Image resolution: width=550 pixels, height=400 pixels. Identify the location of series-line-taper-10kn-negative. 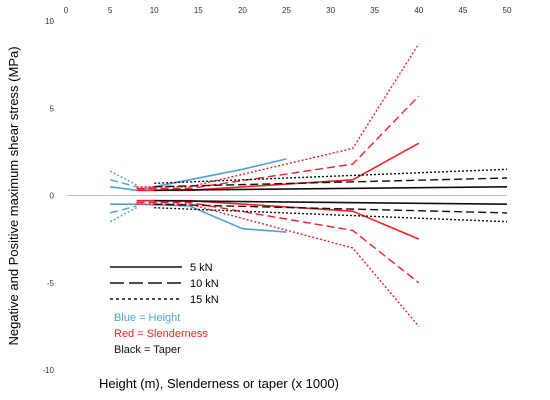
(331, 208).